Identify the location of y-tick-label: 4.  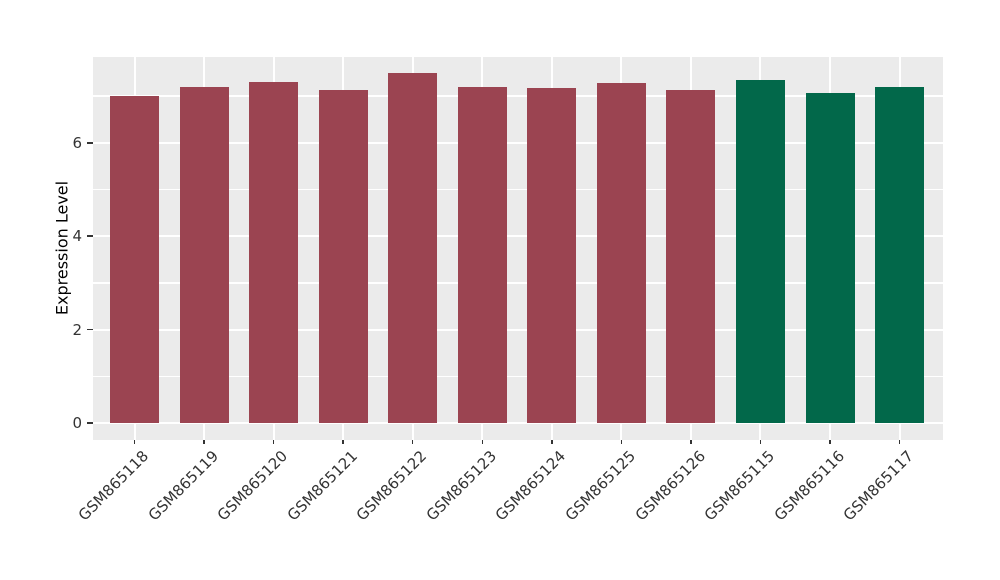
(77, 236).